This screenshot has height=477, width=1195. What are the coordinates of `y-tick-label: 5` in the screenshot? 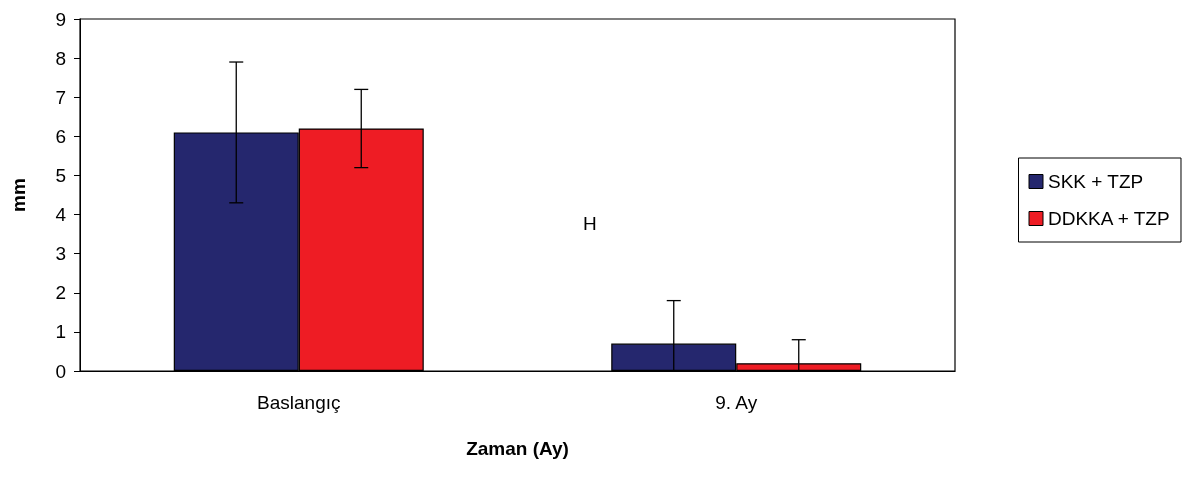 It's located at (60, 175).